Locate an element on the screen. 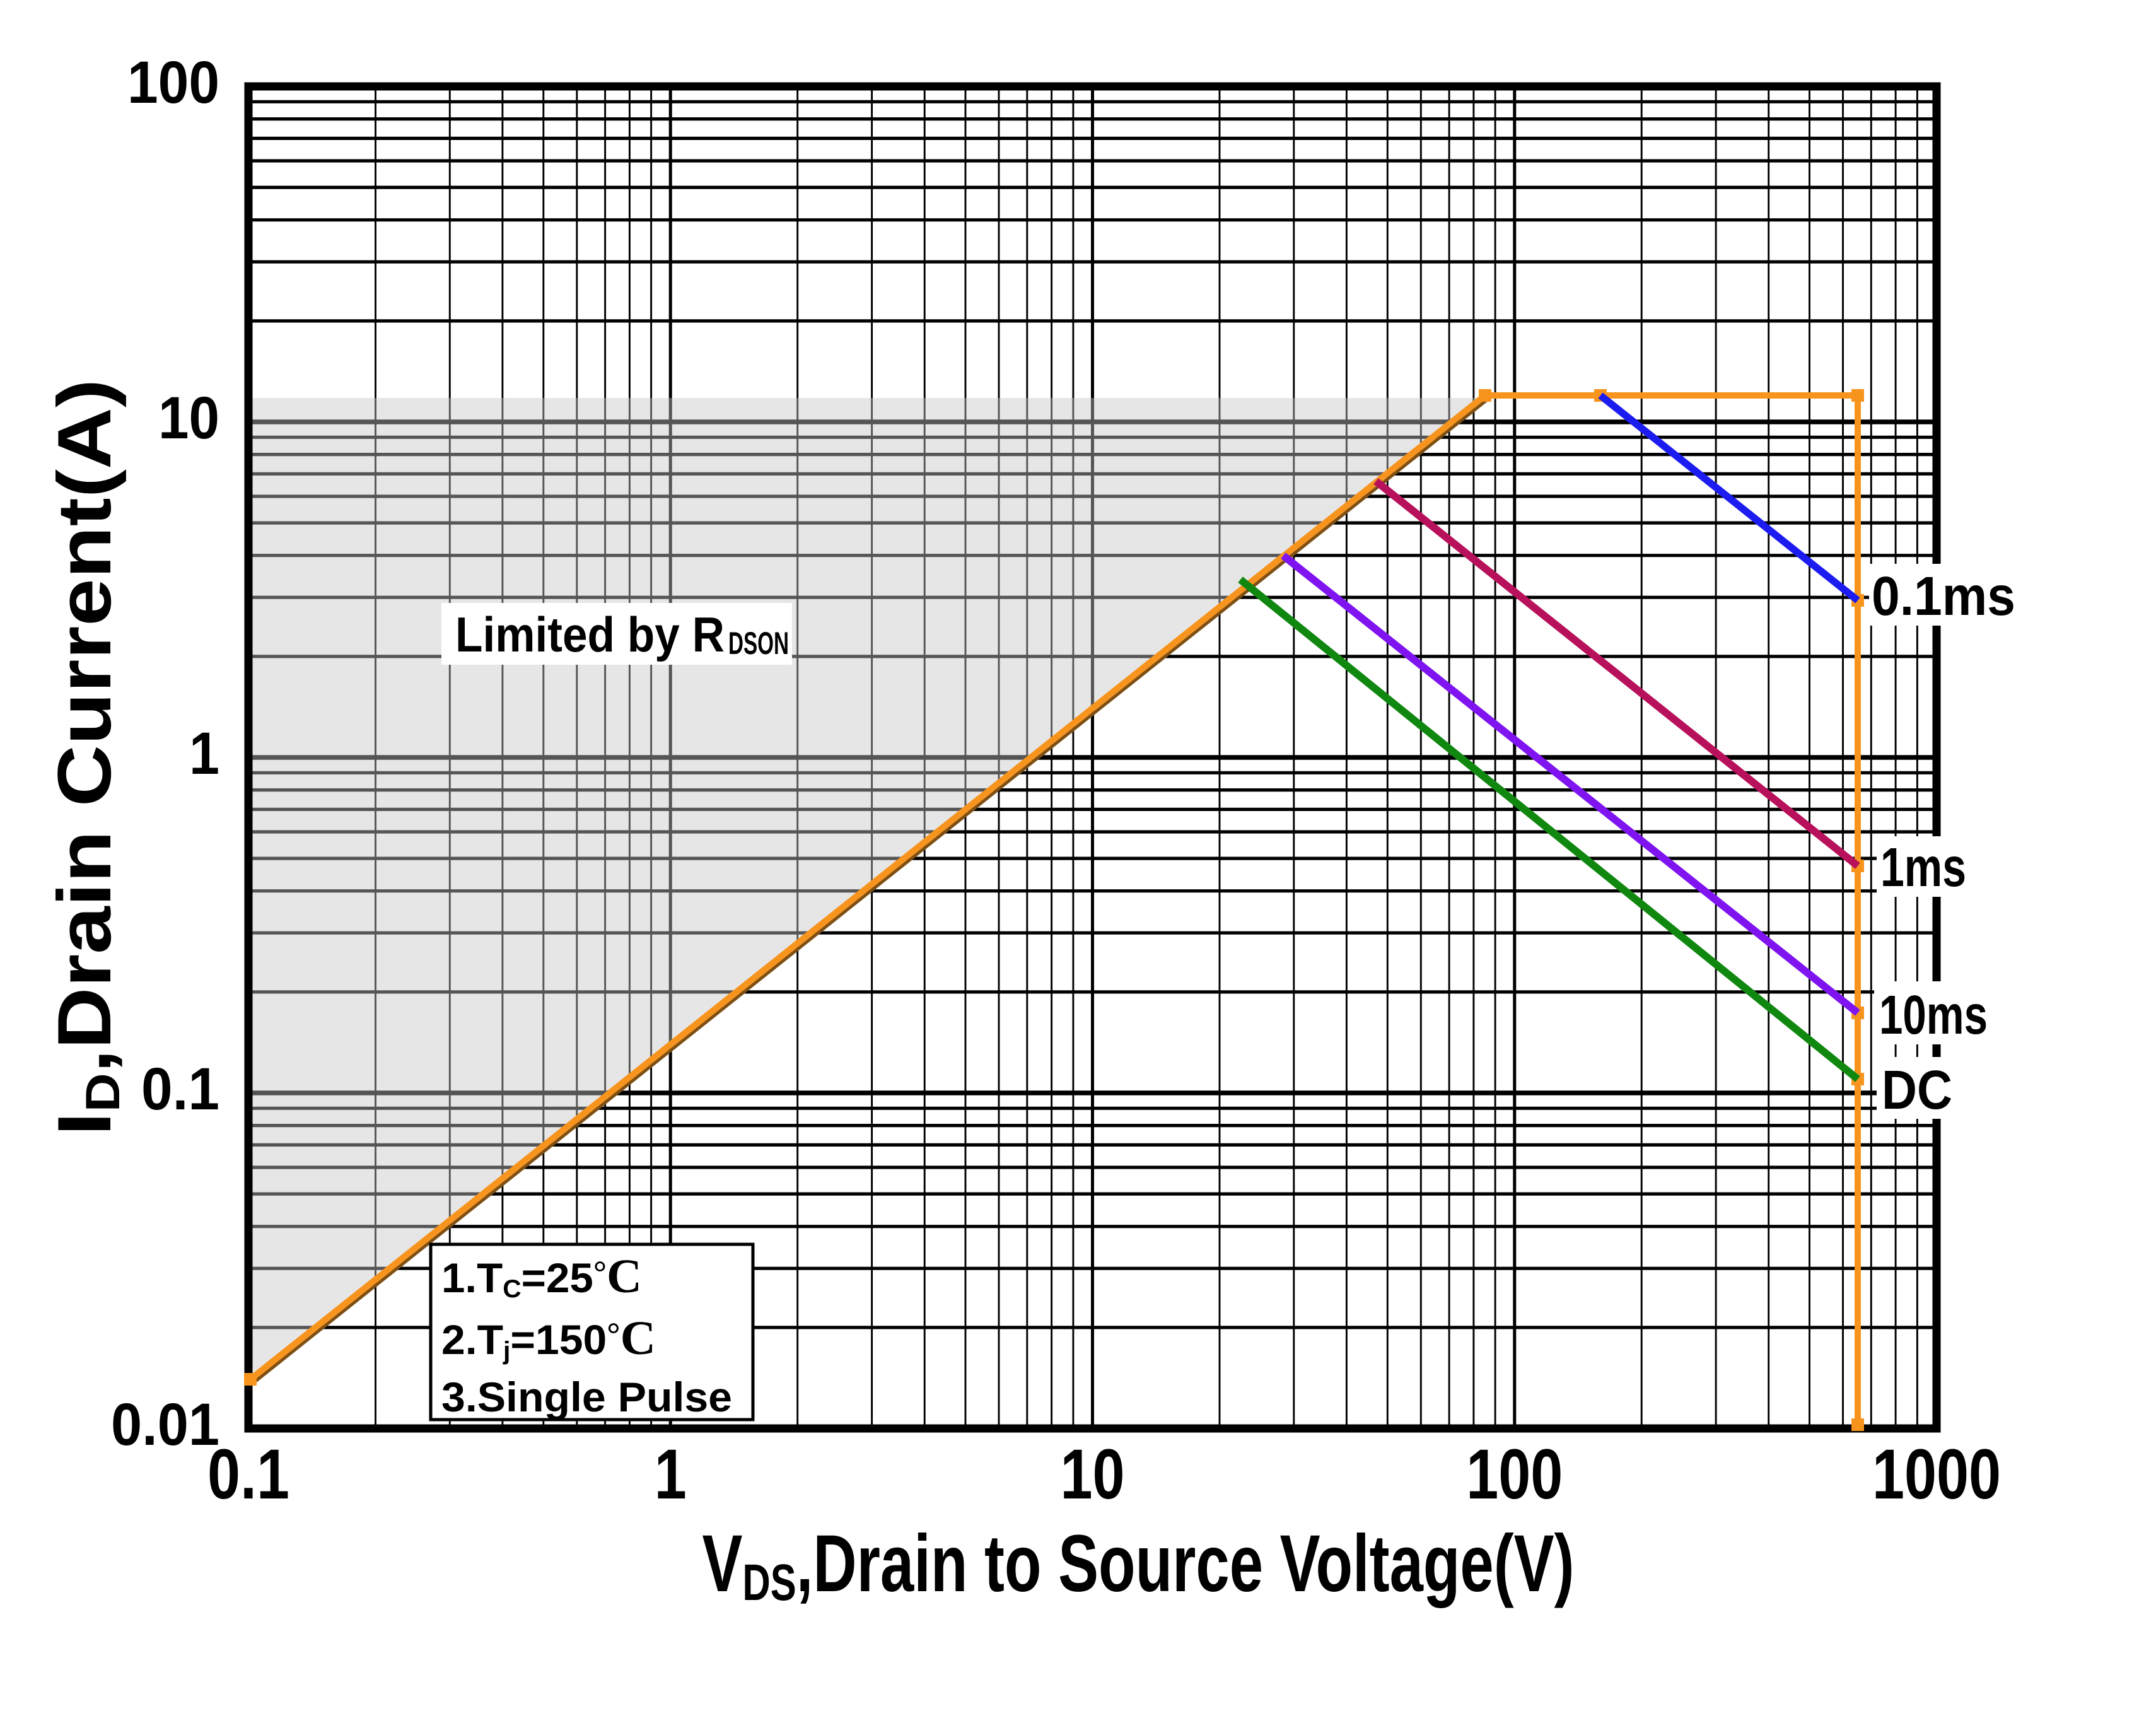  svg-text: 10ms is located at coordinates (1933, 1015).